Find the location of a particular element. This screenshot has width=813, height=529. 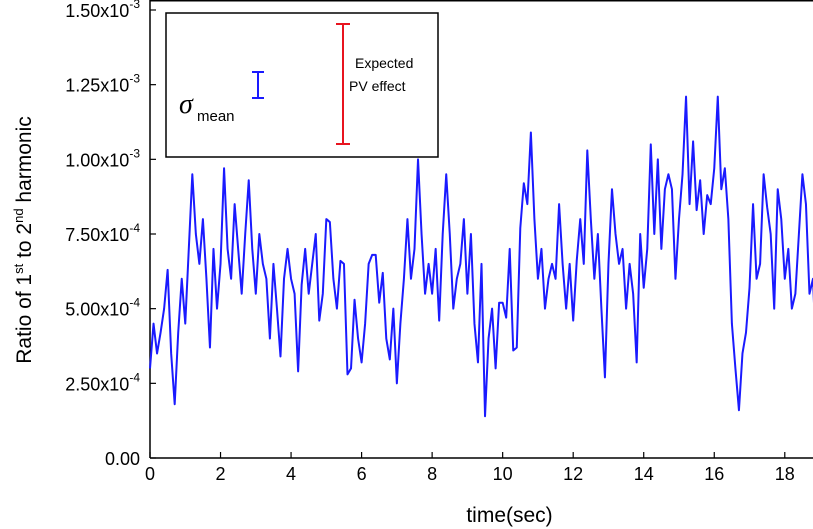

y-tick-label: 7.50x10⁻⁴ is located at coordinates (102, 233).